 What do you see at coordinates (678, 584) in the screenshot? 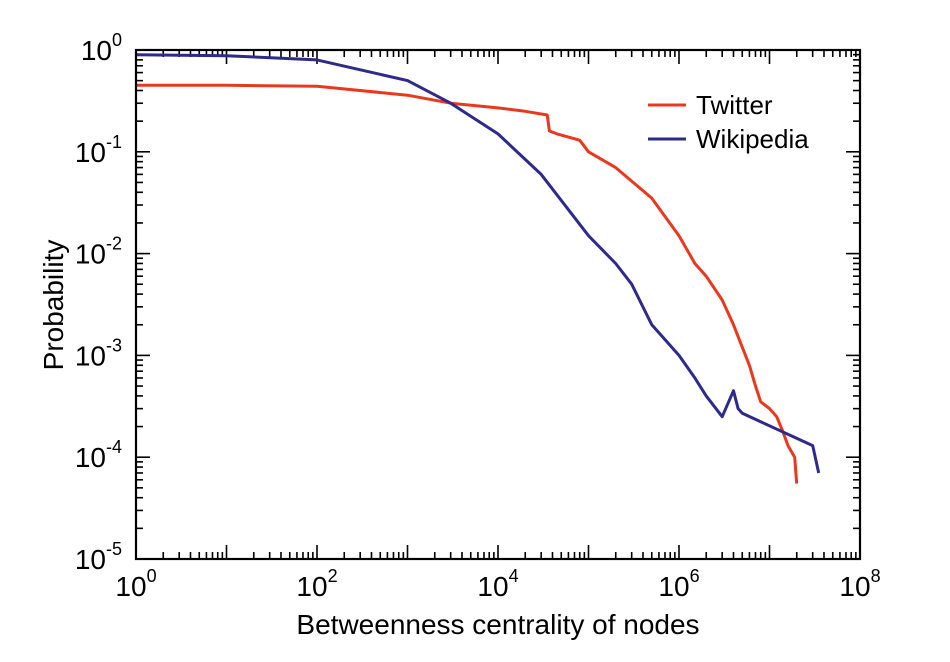
I see `x-tick-label: 10⁶` at bounding box center [678, 584].